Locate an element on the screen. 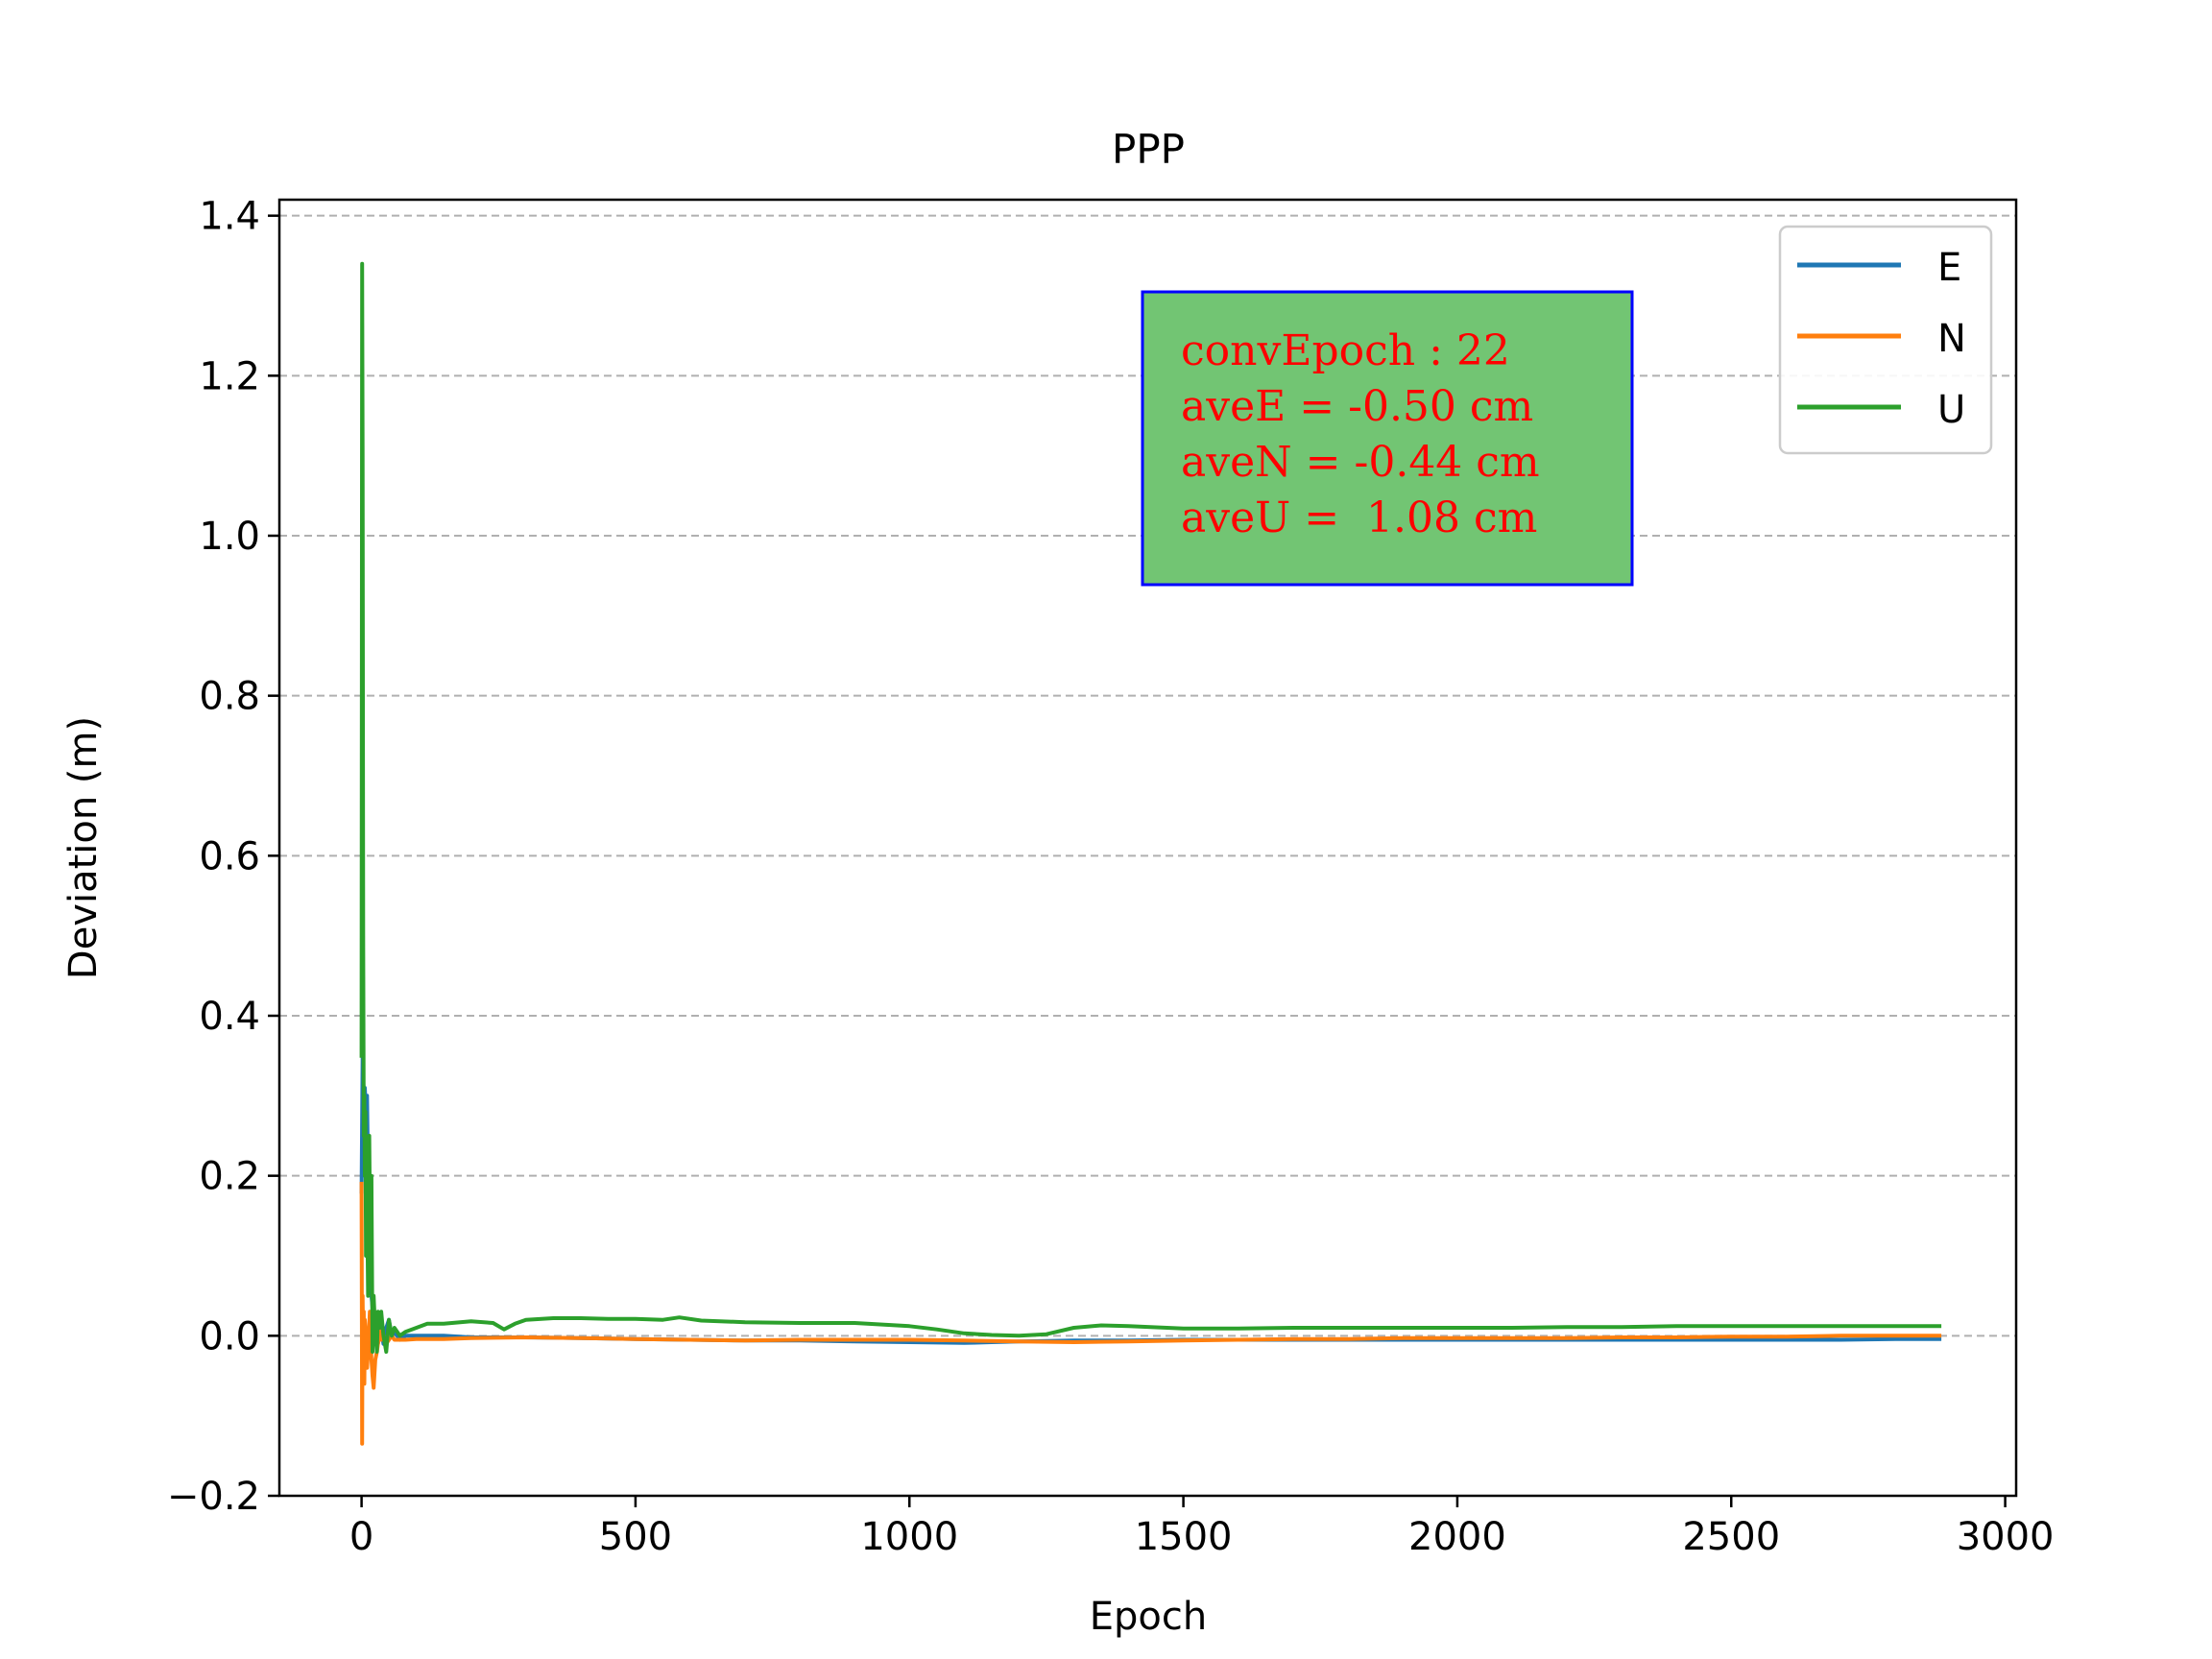 Image resolution: width=2212 pixels, height=1659 pixels. x-tick-label: 3000 is located at coordinates (2006, 1537).